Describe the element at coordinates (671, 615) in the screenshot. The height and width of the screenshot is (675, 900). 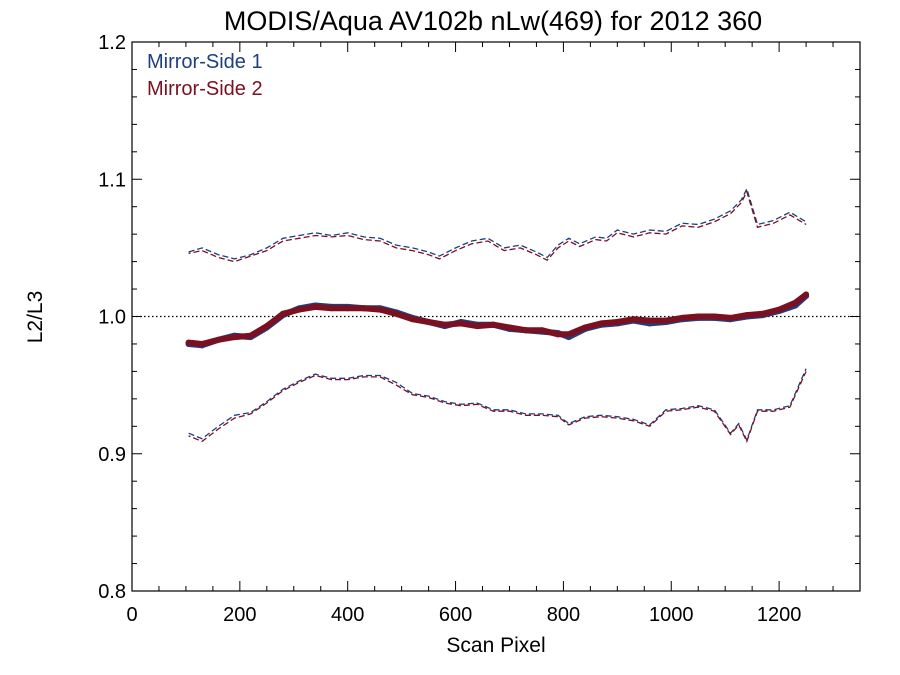
I see `x-tick-label: 1000` at that location.